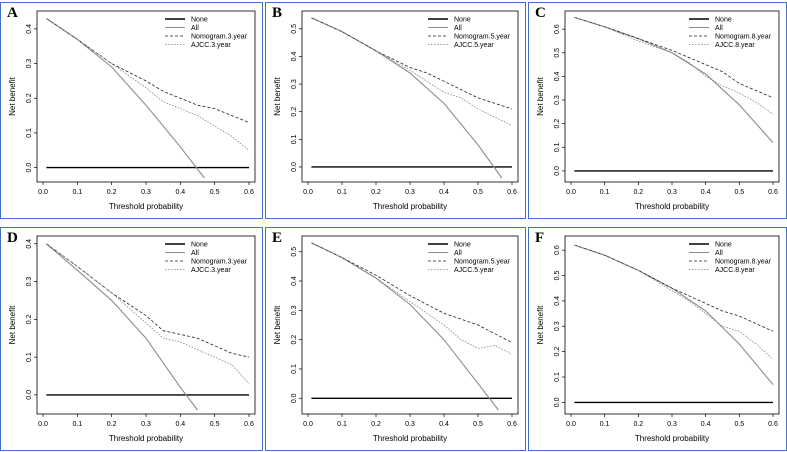  Describe the element at coordinates (412, 63) in the screenshot. I see `series-line-nomogram-5-year` at that location.